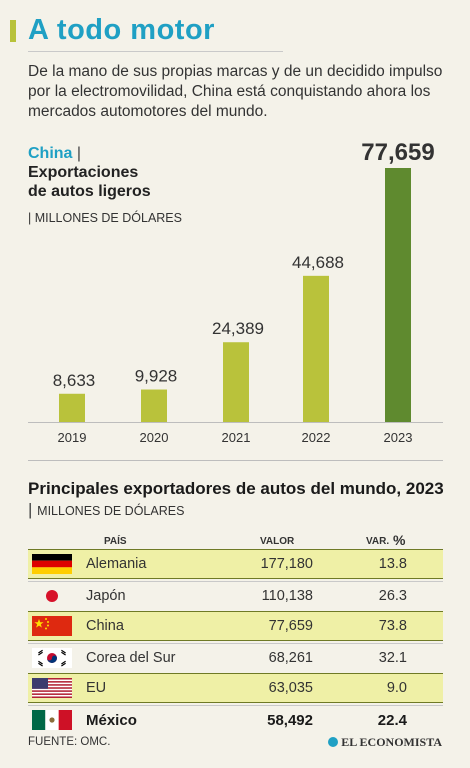 The image size is (470, 768). What do you see at coordinates (235, 595) in the screenshot?
I see `table-row: Japón 110,138 26.3` at bounding box center [235, 595].